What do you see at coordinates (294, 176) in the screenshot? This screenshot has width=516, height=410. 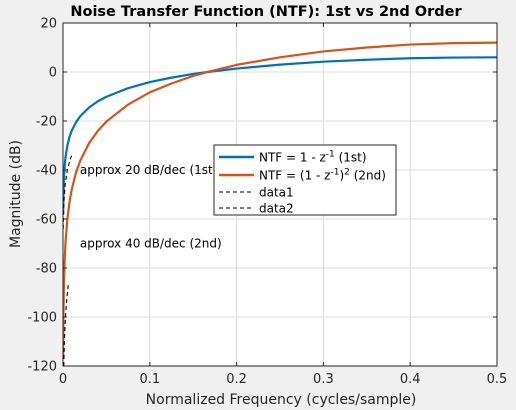 I see `legend-text-part: NTF = (1 - z` at bounding box center [294, 176].